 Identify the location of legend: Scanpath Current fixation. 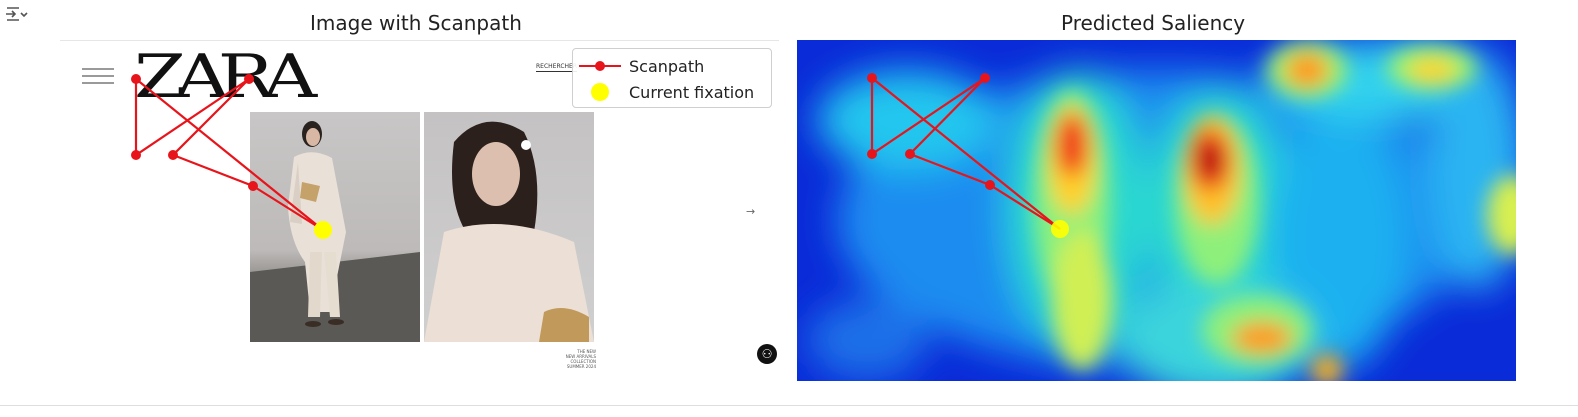
(672, 78).